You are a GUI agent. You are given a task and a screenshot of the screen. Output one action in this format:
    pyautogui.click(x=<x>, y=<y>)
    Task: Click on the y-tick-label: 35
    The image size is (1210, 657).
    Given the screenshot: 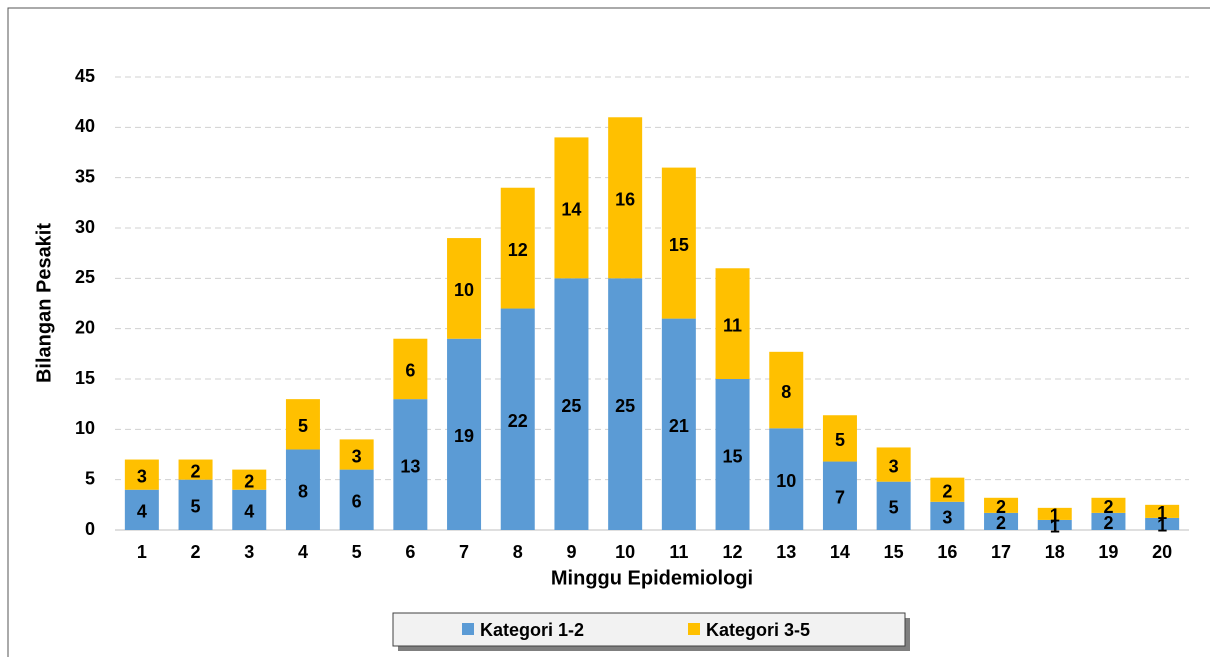 What is the action you would take?
    pyautogui.click(x=85, y=176)
    